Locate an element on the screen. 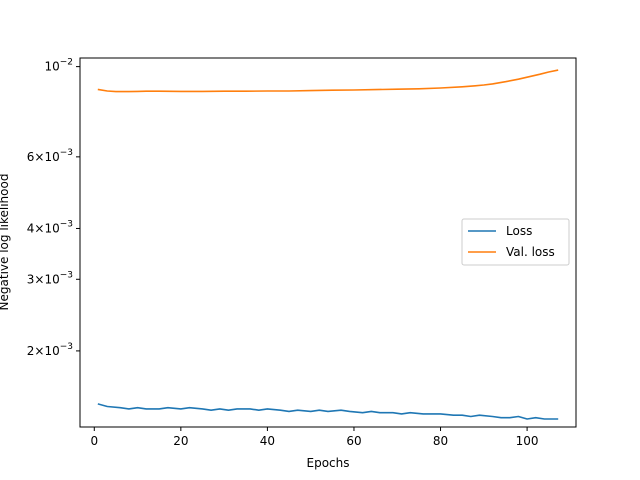  y-tick-label-base: 3×10 is located at coordinates (43, 279).